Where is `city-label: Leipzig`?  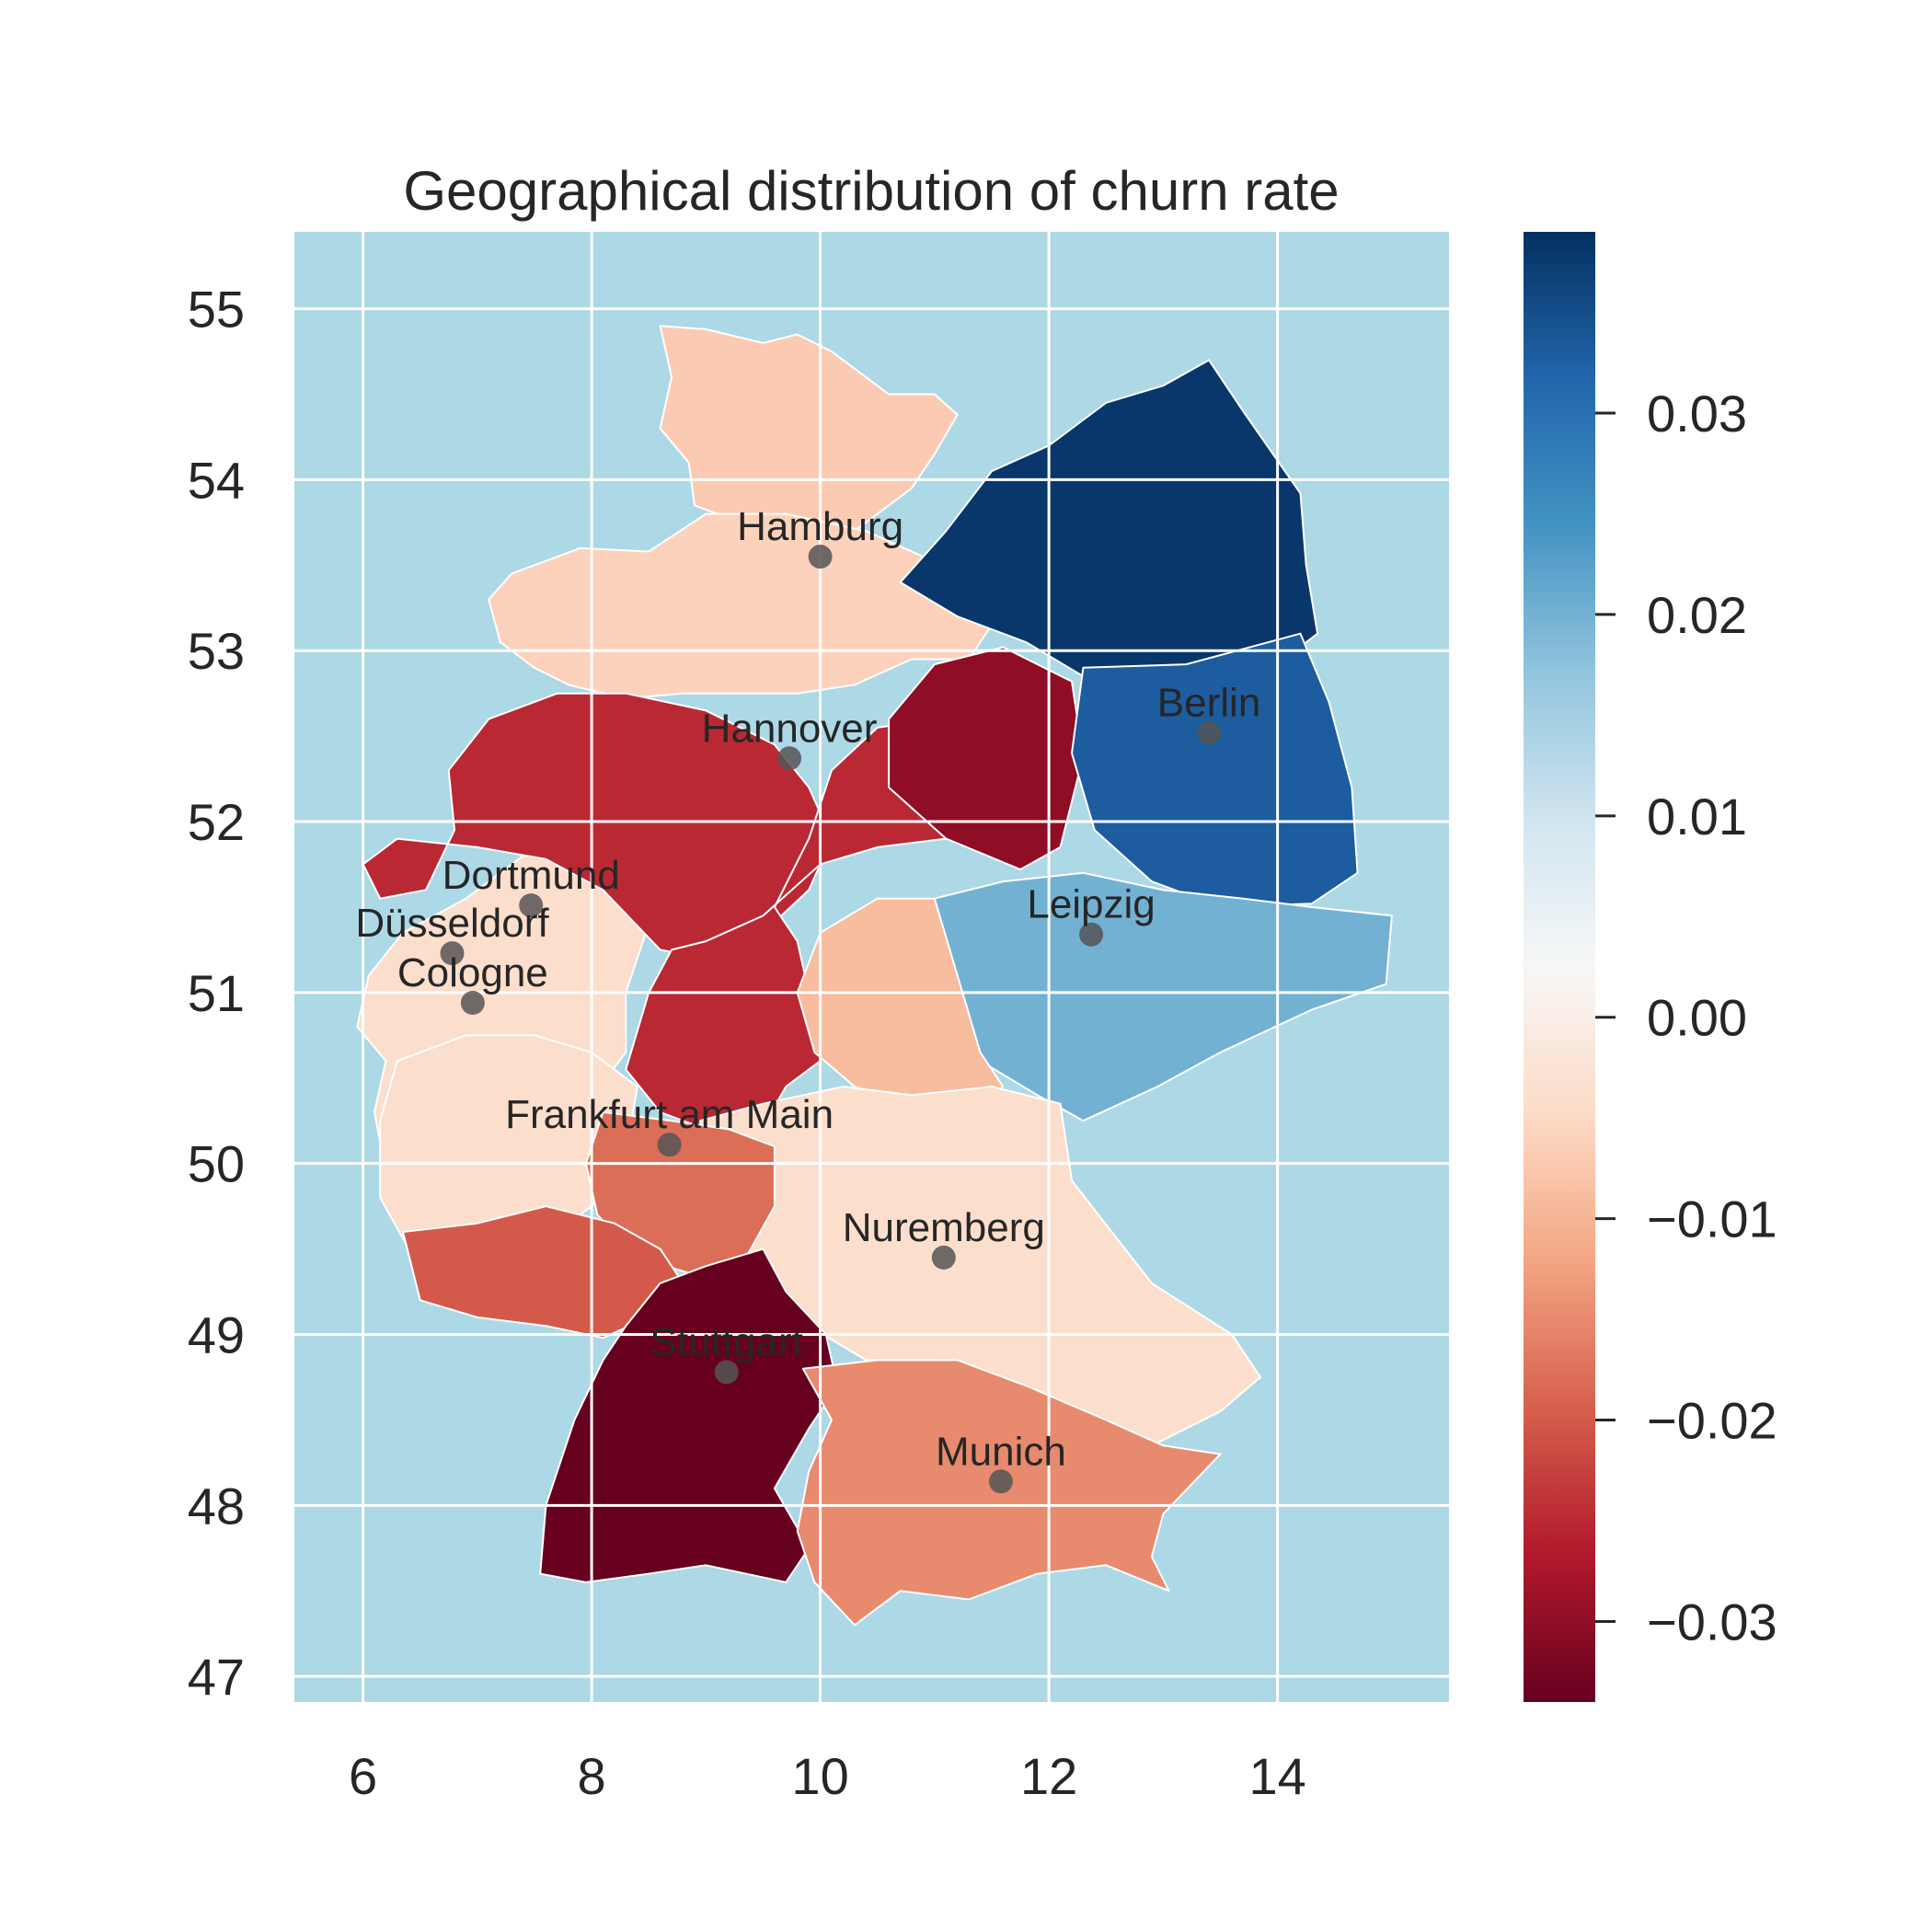 city-label: Leipzig is located at coordinates (1091, 904).